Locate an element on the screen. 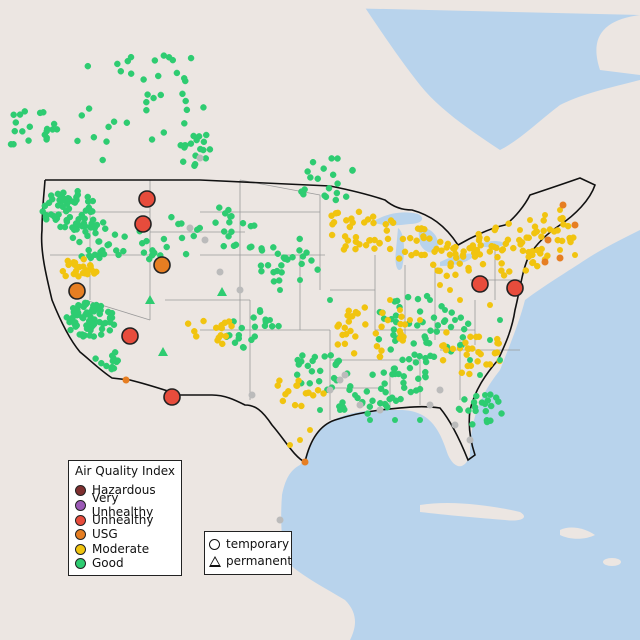  unhealthy-swatch-icon is located at coordinates (80, 520).